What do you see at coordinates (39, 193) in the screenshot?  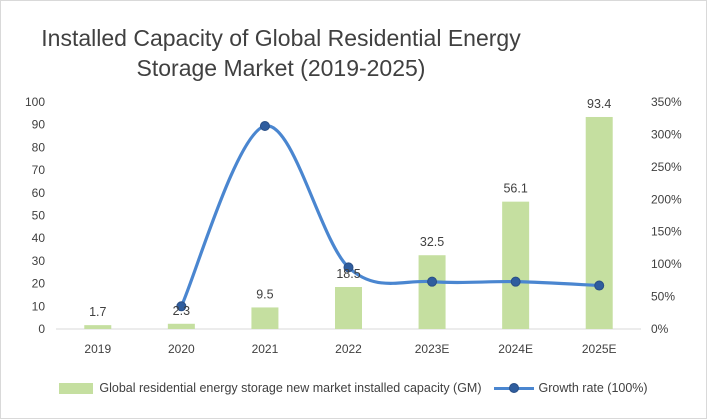 I see `left-axis-tick-label: 60` at bounding box center [39, 193].